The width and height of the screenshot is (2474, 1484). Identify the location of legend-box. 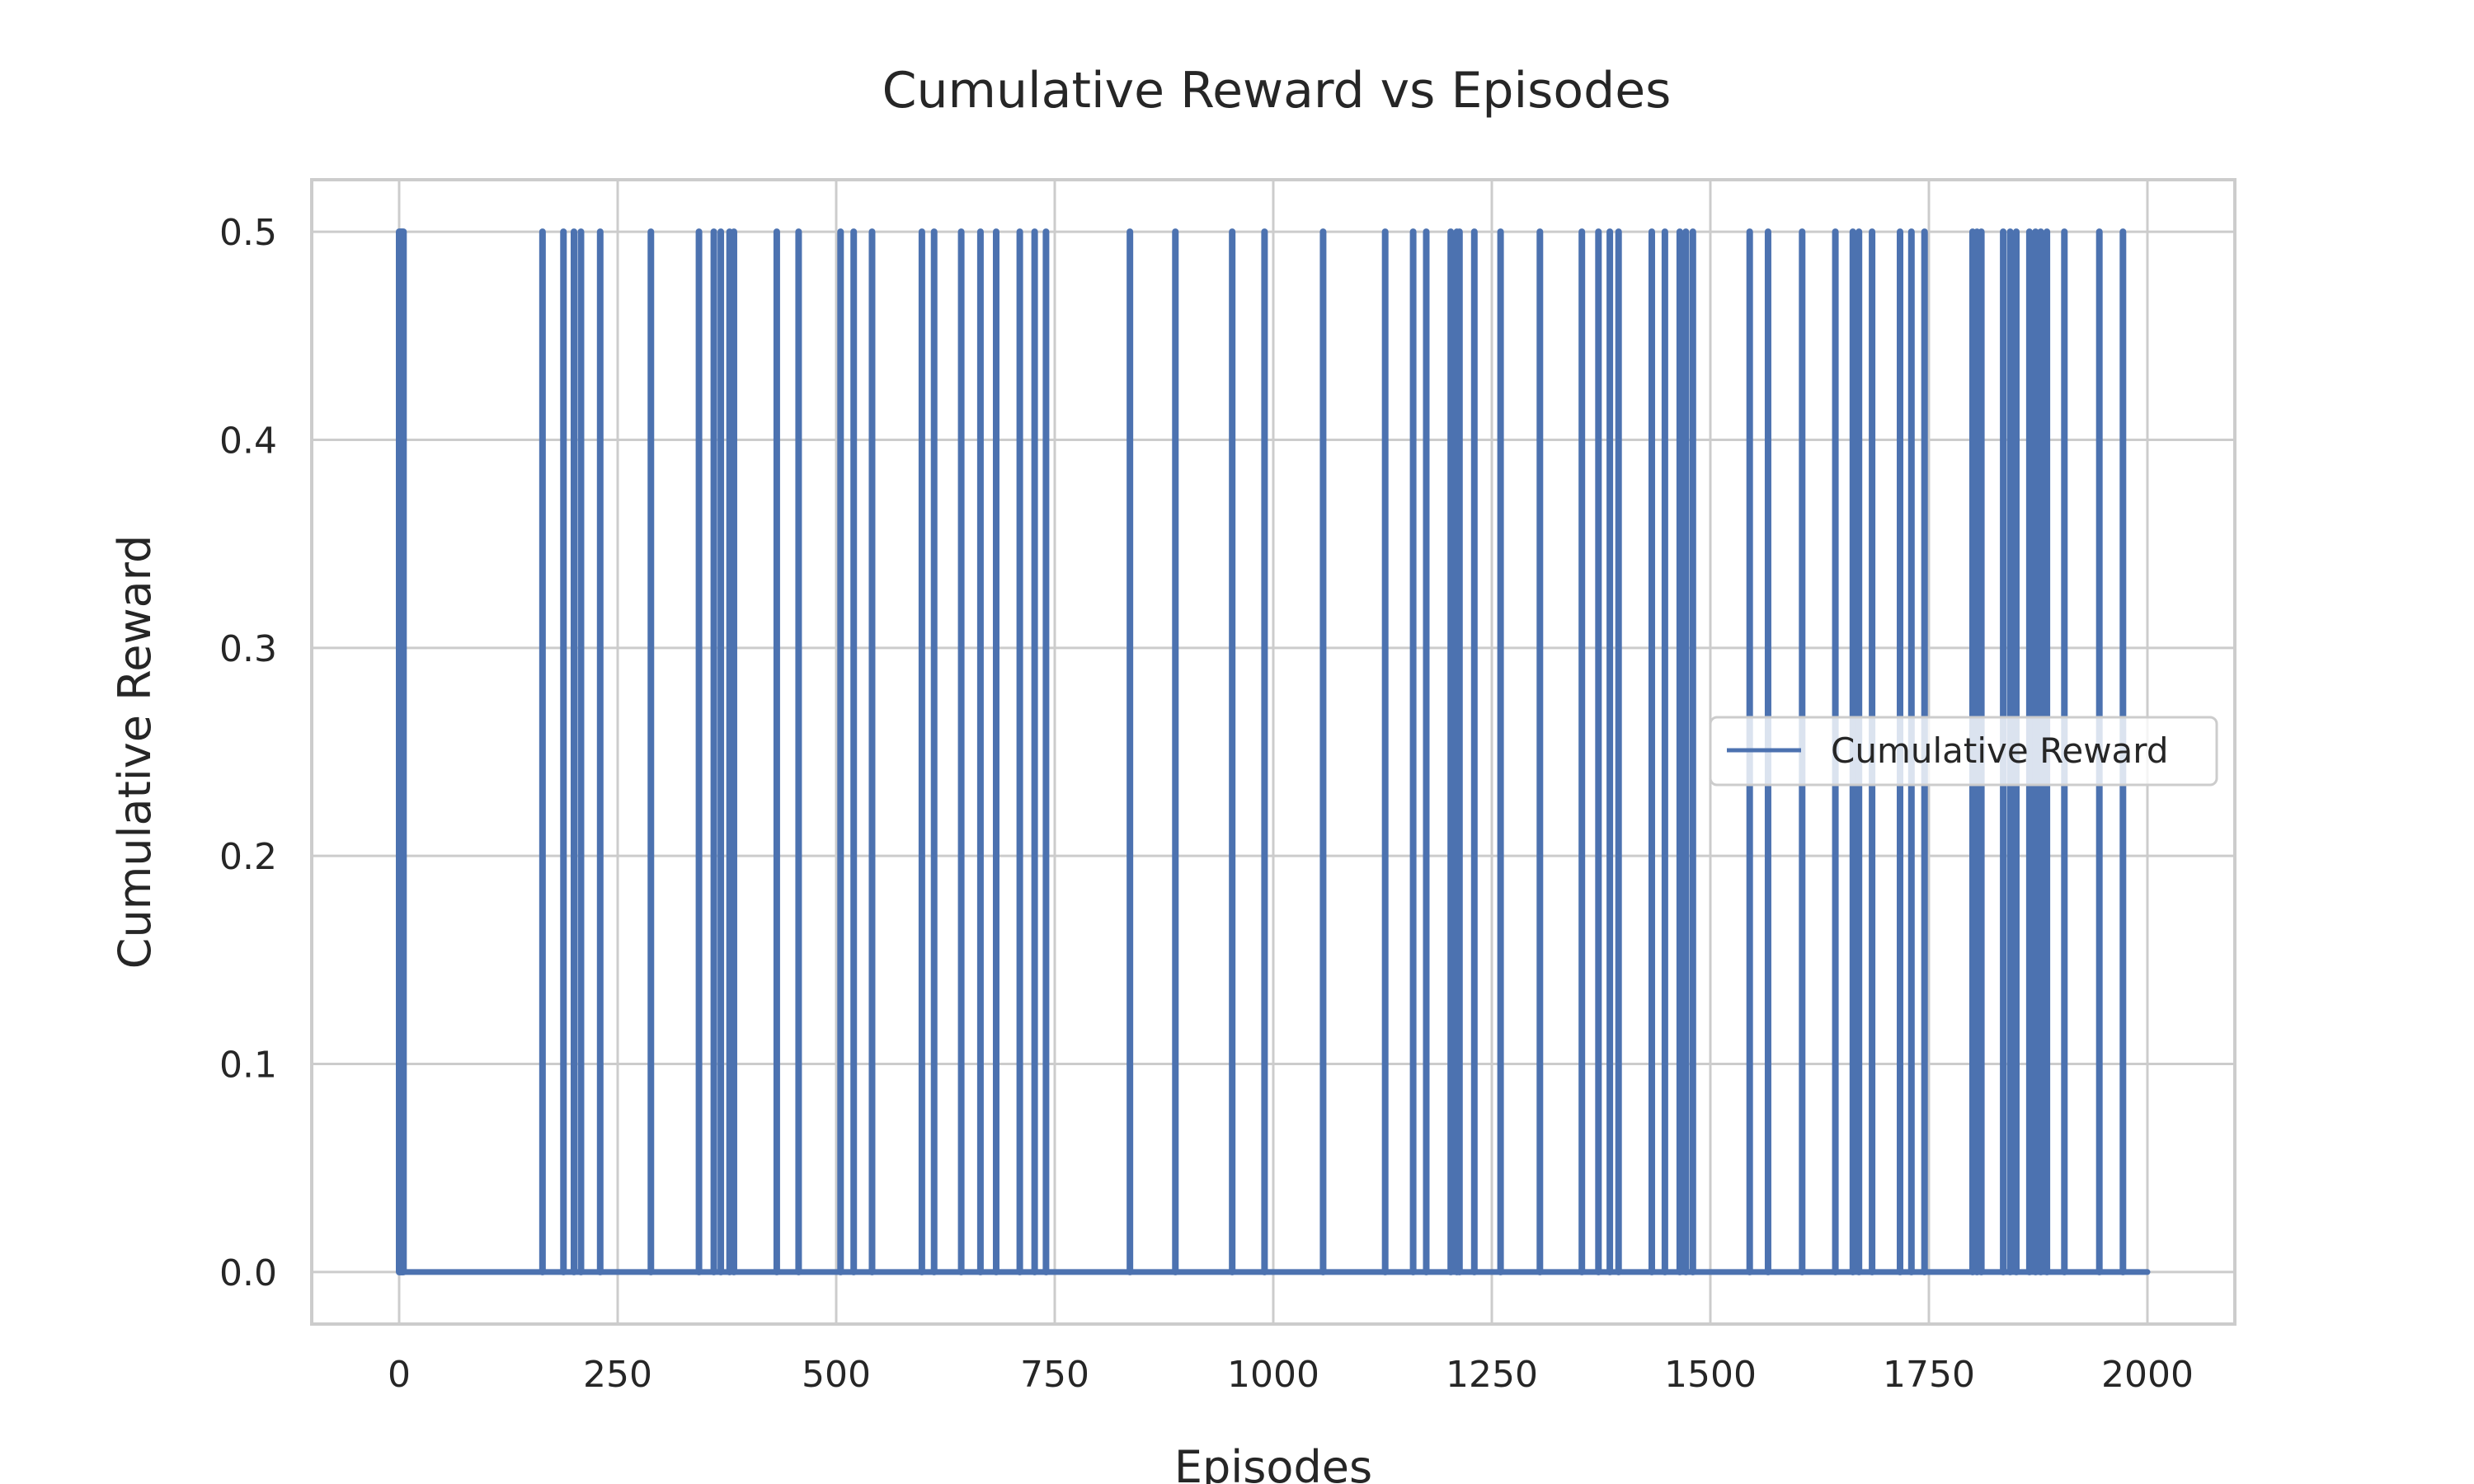
(1963, 751).